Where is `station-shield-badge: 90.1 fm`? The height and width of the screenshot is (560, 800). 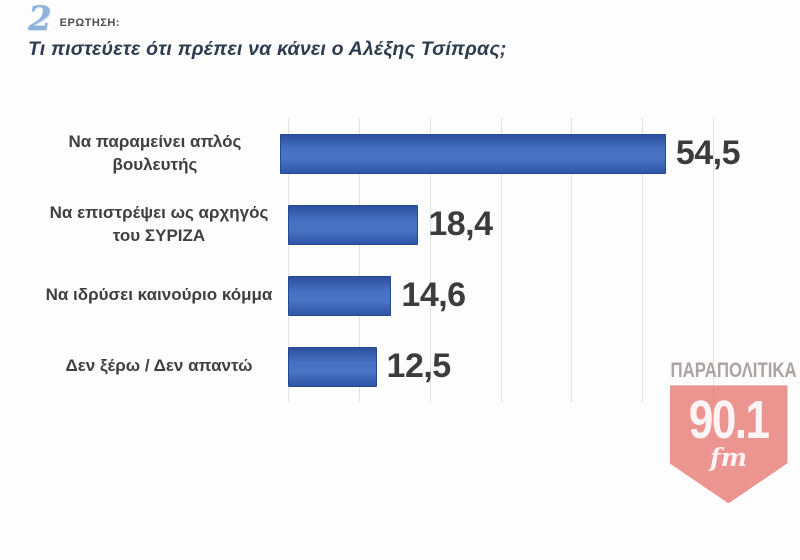
station-shield-badge: 90.1 fm is located at coordinates (728, 444).